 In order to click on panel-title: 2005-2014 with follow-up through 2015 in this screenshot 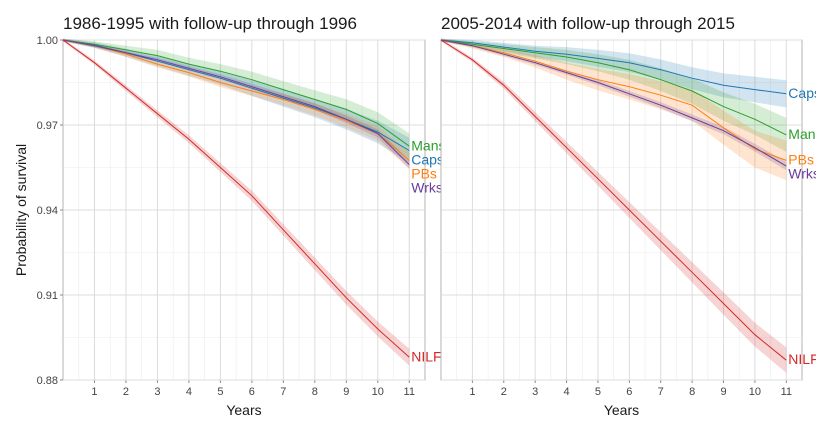, I will do `click(588, 23)`.